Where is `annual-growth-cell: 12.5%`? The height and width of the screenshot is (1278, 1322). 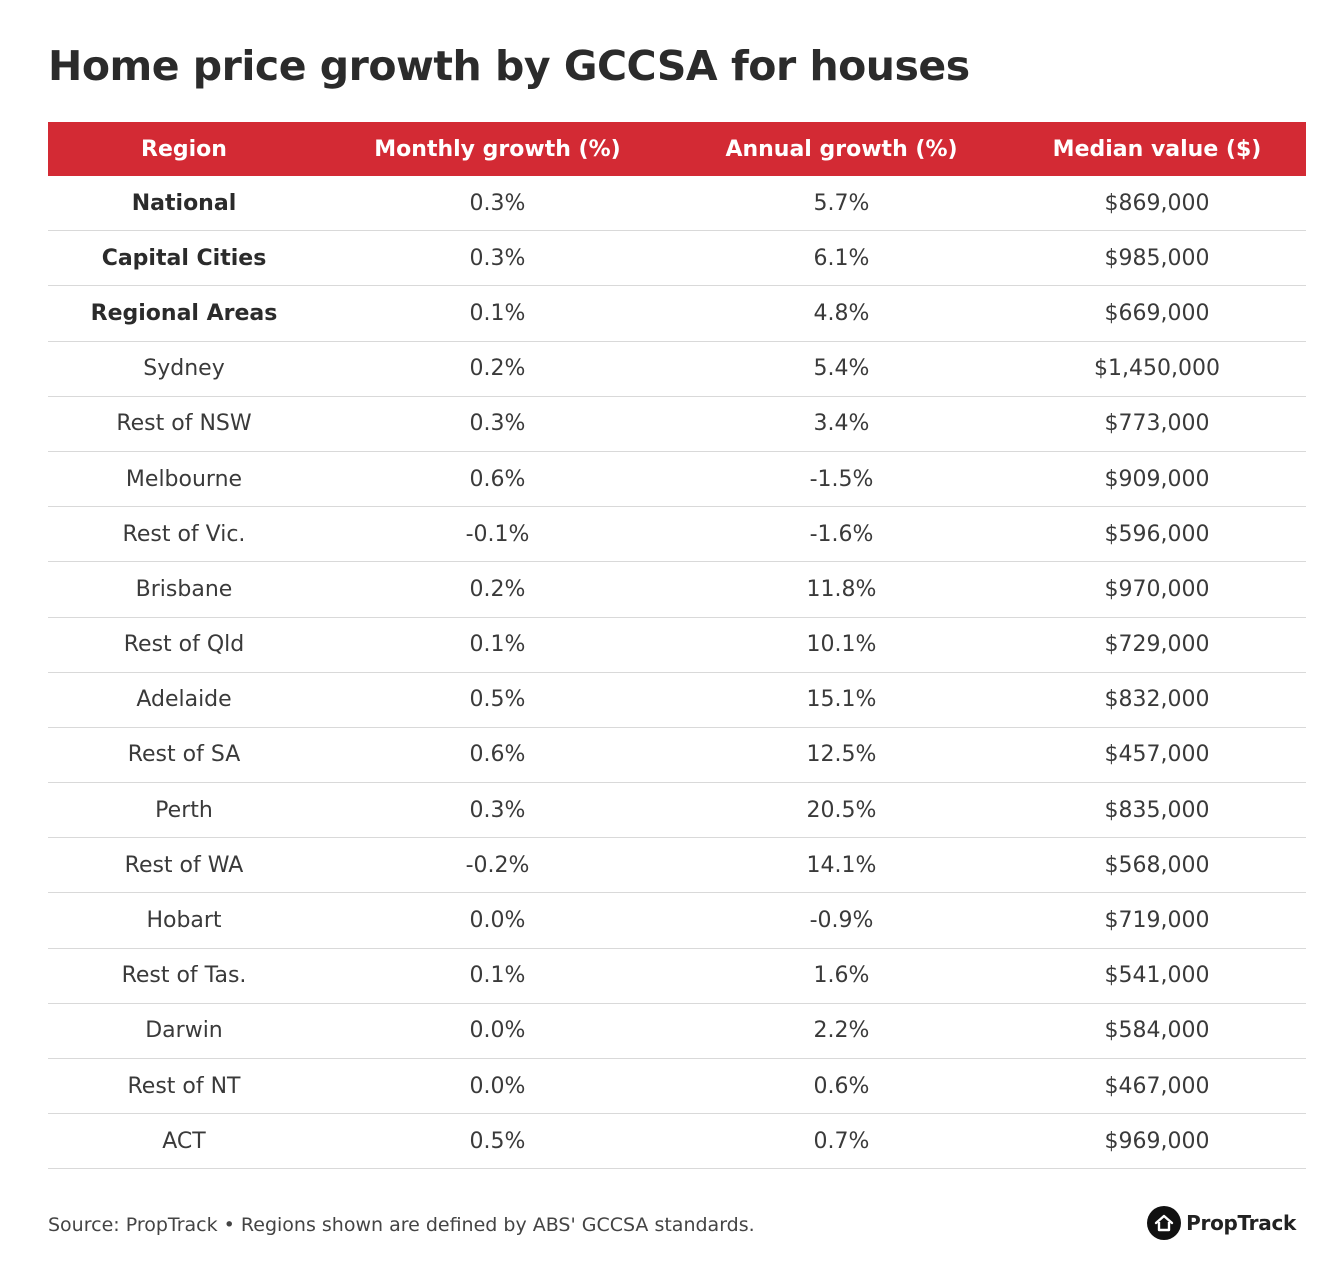 annual-growth-cell: 12.5% is located at coordinates (841, 755).